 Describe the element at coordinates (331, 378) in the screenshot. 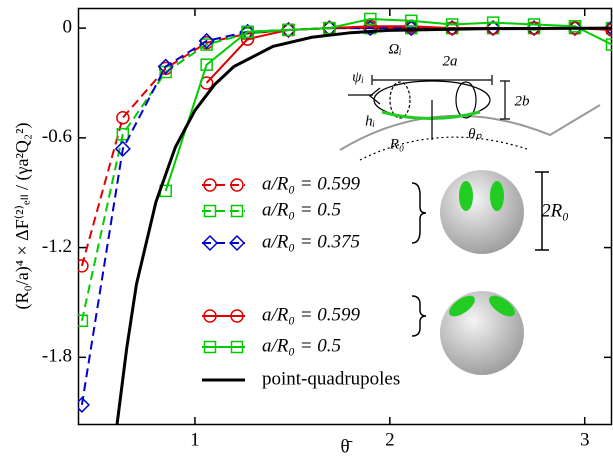

I see `legend-label: point-quadrupoles` at that location.